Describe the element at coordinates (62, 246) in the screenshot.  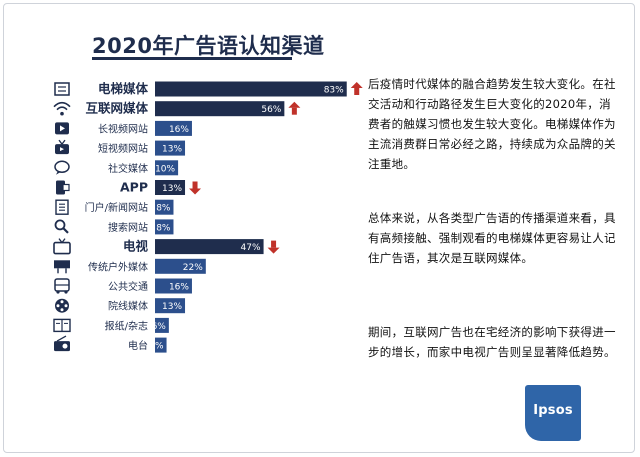
I see `television-icon` at that location.